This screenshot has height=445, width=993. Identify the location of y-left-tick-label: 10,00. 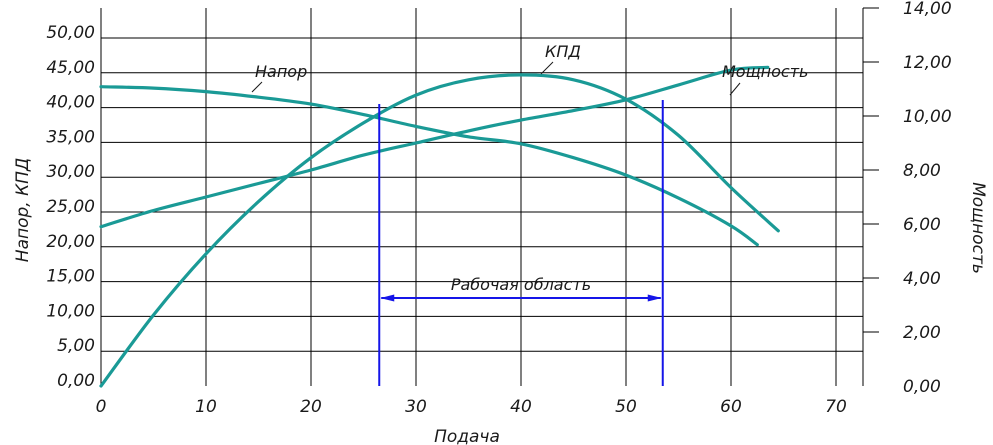
(70, 311).